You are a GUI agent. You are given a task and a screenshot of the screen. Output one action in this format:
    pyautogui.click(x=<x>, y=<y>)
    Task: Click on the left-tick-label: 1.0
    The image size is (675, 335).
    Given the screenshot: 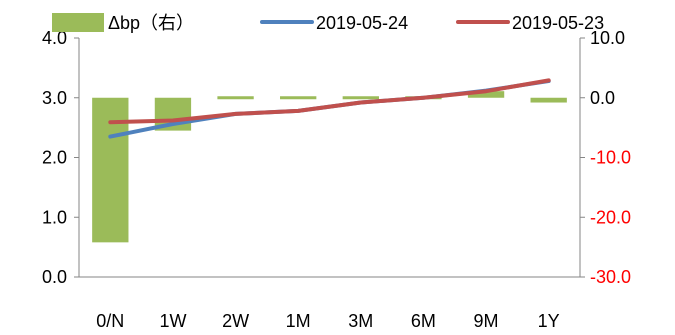 What is the action you would take?
    pyautogui.click(x=54, y=217)
    